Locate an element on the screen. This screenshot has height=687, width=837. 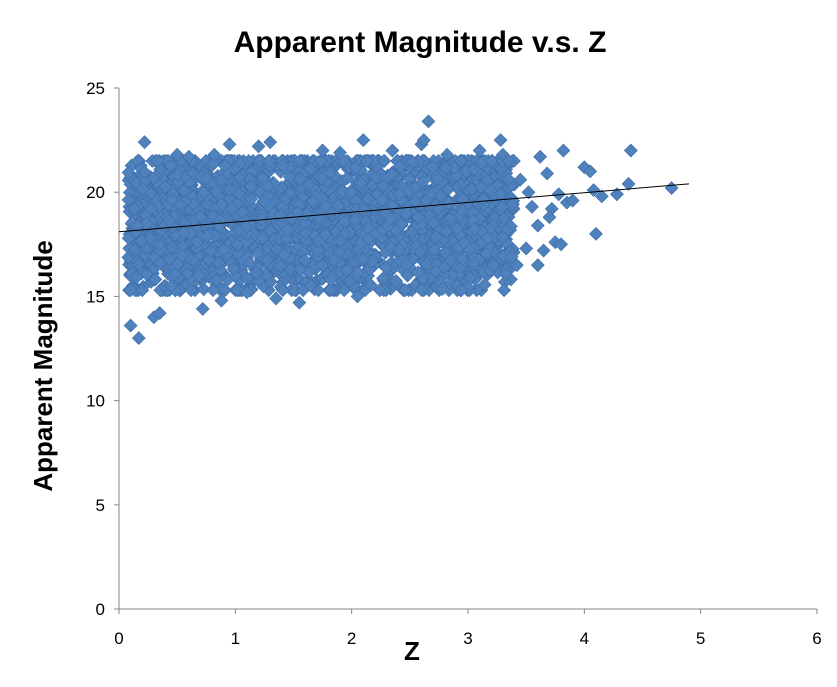
y-tick-label: 25 is located at coordinates (95, 88).